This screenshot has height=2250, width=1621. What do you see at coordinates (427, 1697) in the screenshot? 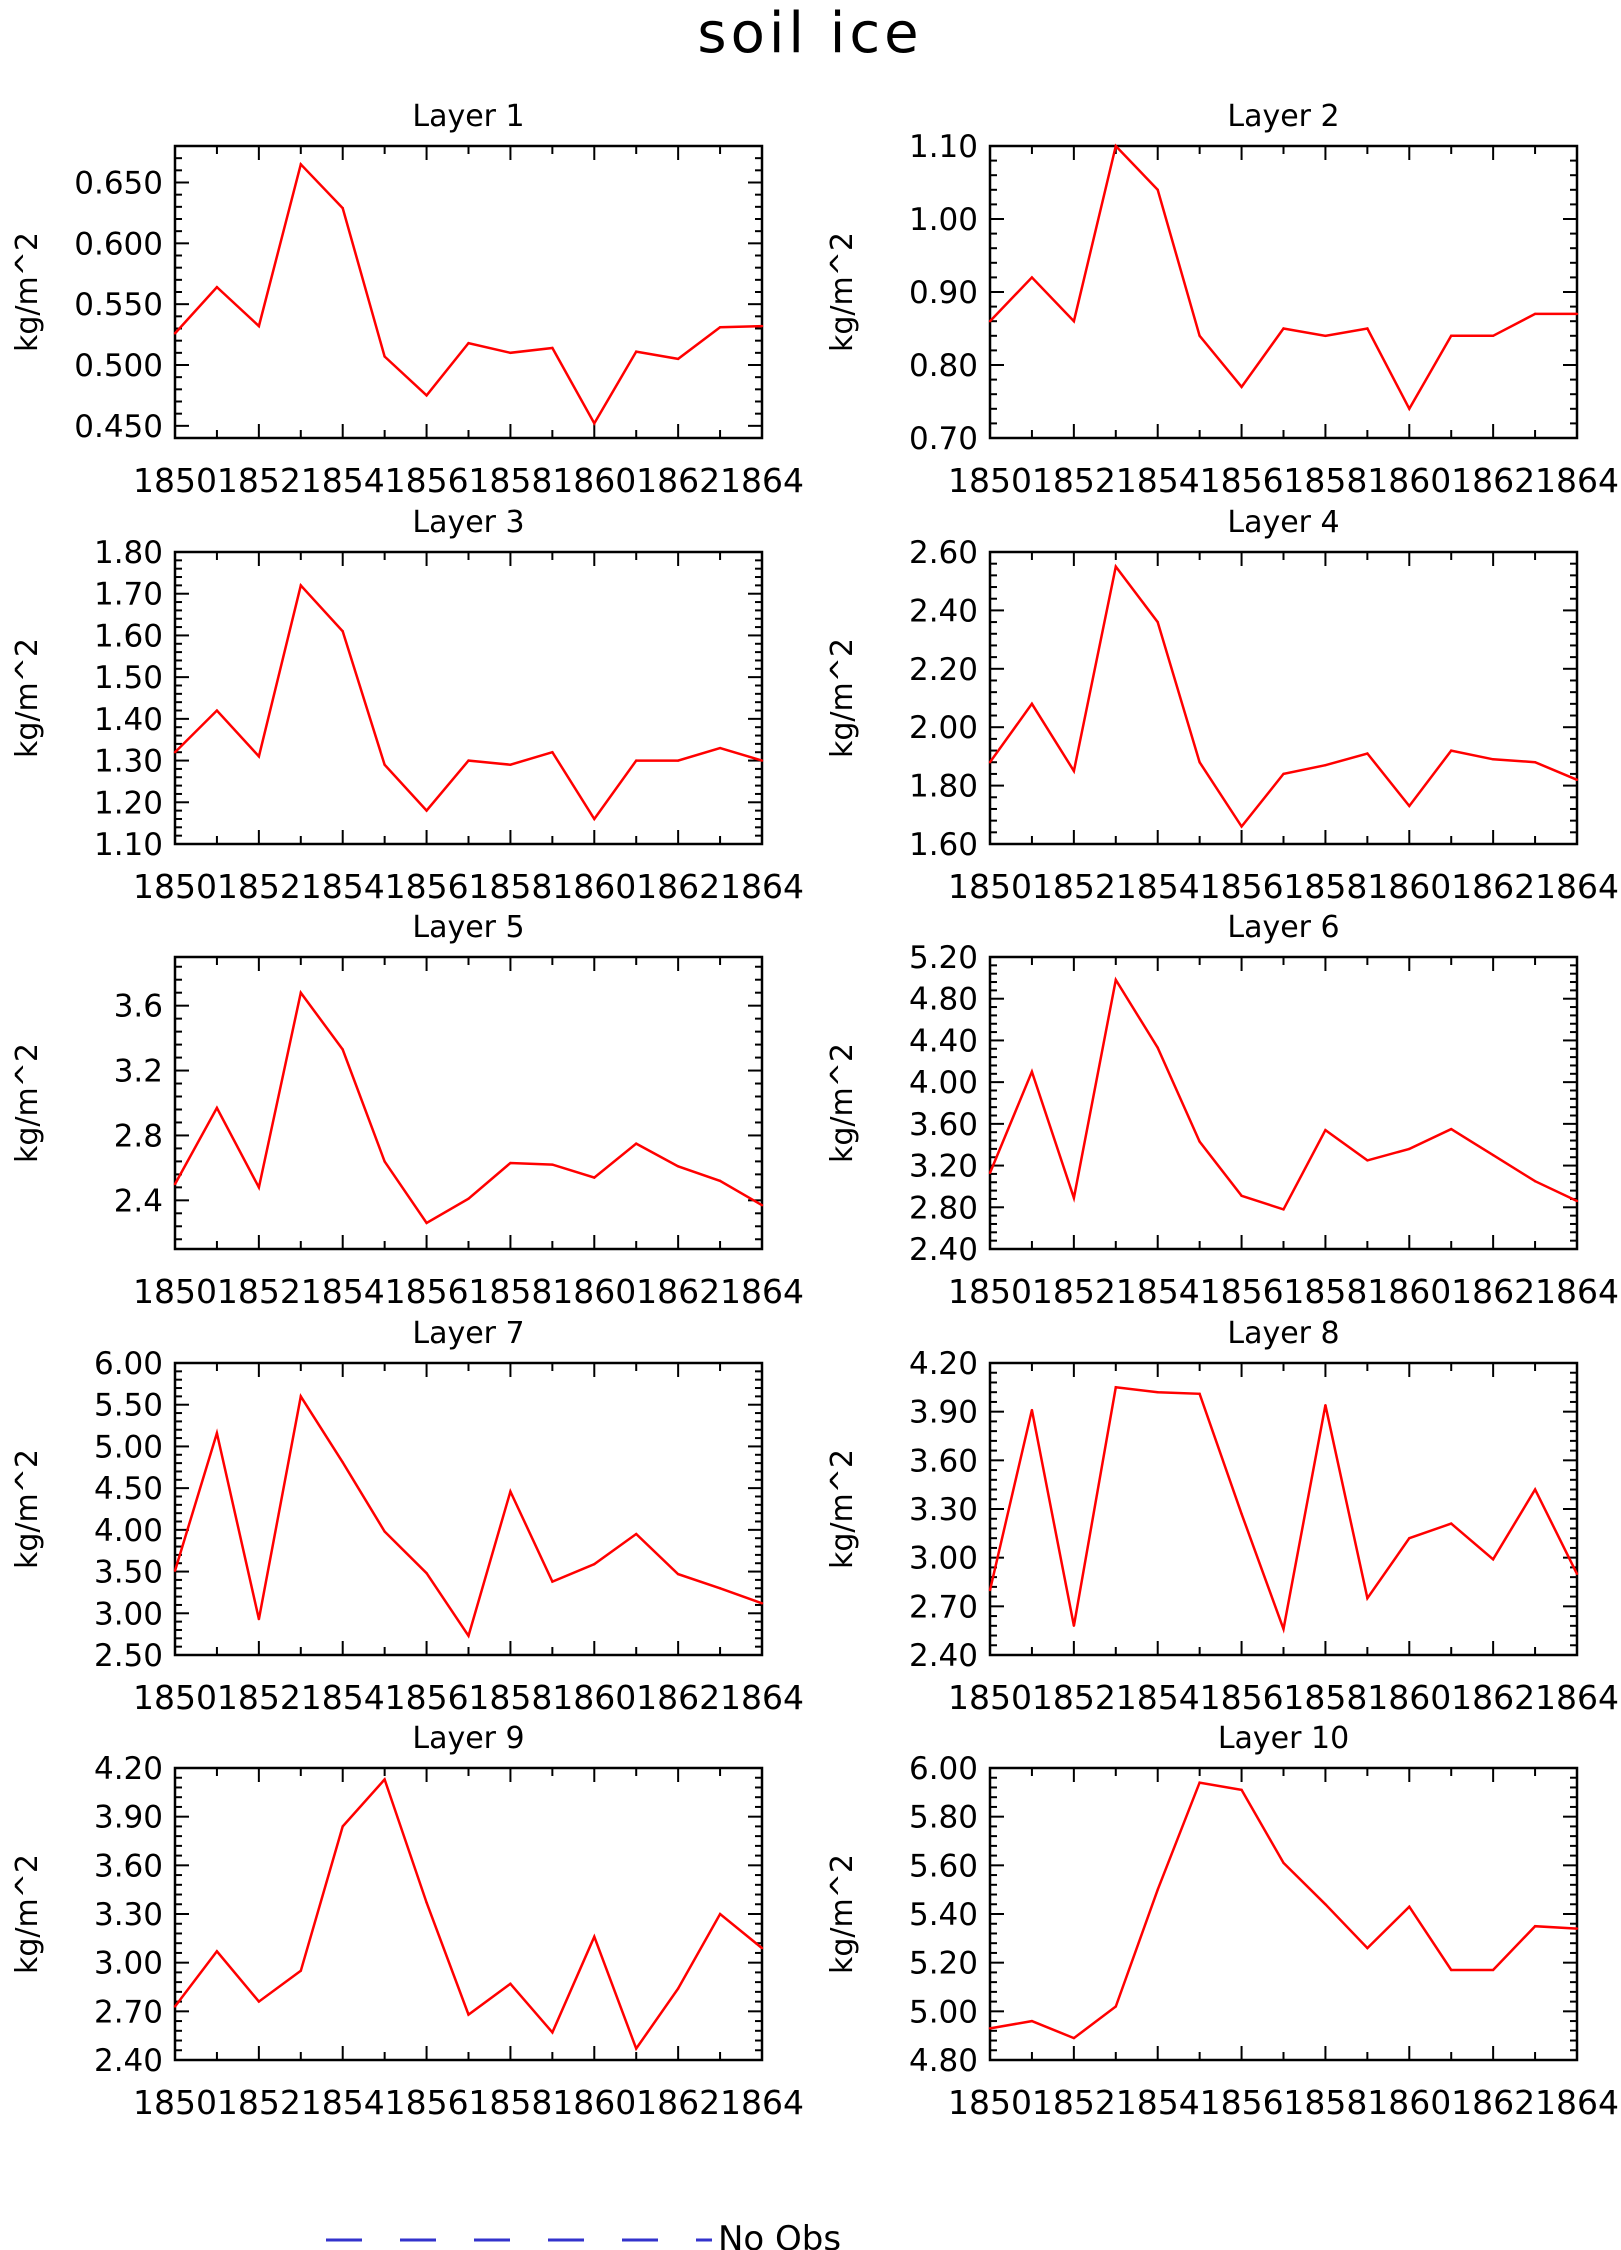
I see `x-tick-label: 1856` at bounding box center [427, 1697].